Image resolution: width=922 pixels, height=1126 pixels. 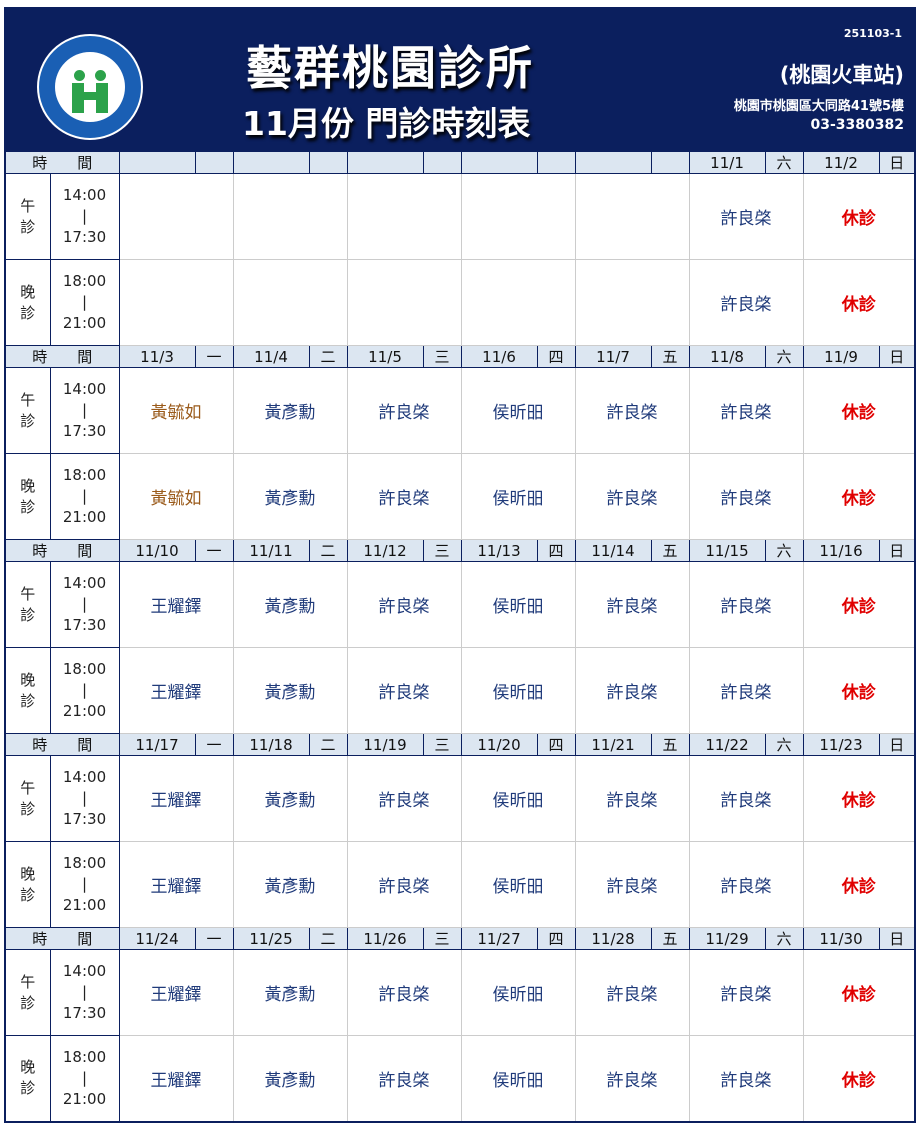 What do you see at coordinates (386, 123) in the screenshot?
I see `schedule-subtitle: 11月份 門診時刻表` at bounding box center [386, 123].